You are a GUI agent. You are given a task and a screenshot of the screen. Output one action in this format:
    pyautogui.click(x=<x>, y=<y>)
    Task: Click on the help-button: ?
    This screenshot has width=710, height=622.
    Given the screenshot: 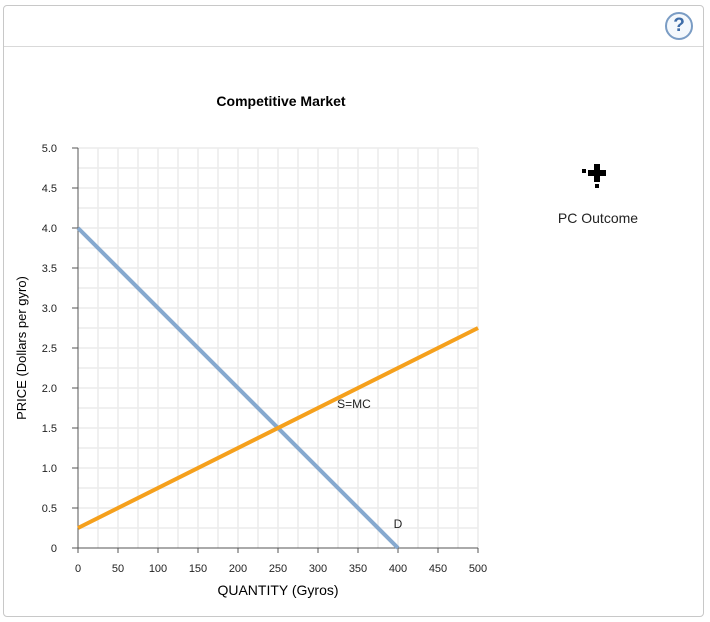 What is the action you would take?
    pyautogui.click(x=679, y=26)
    